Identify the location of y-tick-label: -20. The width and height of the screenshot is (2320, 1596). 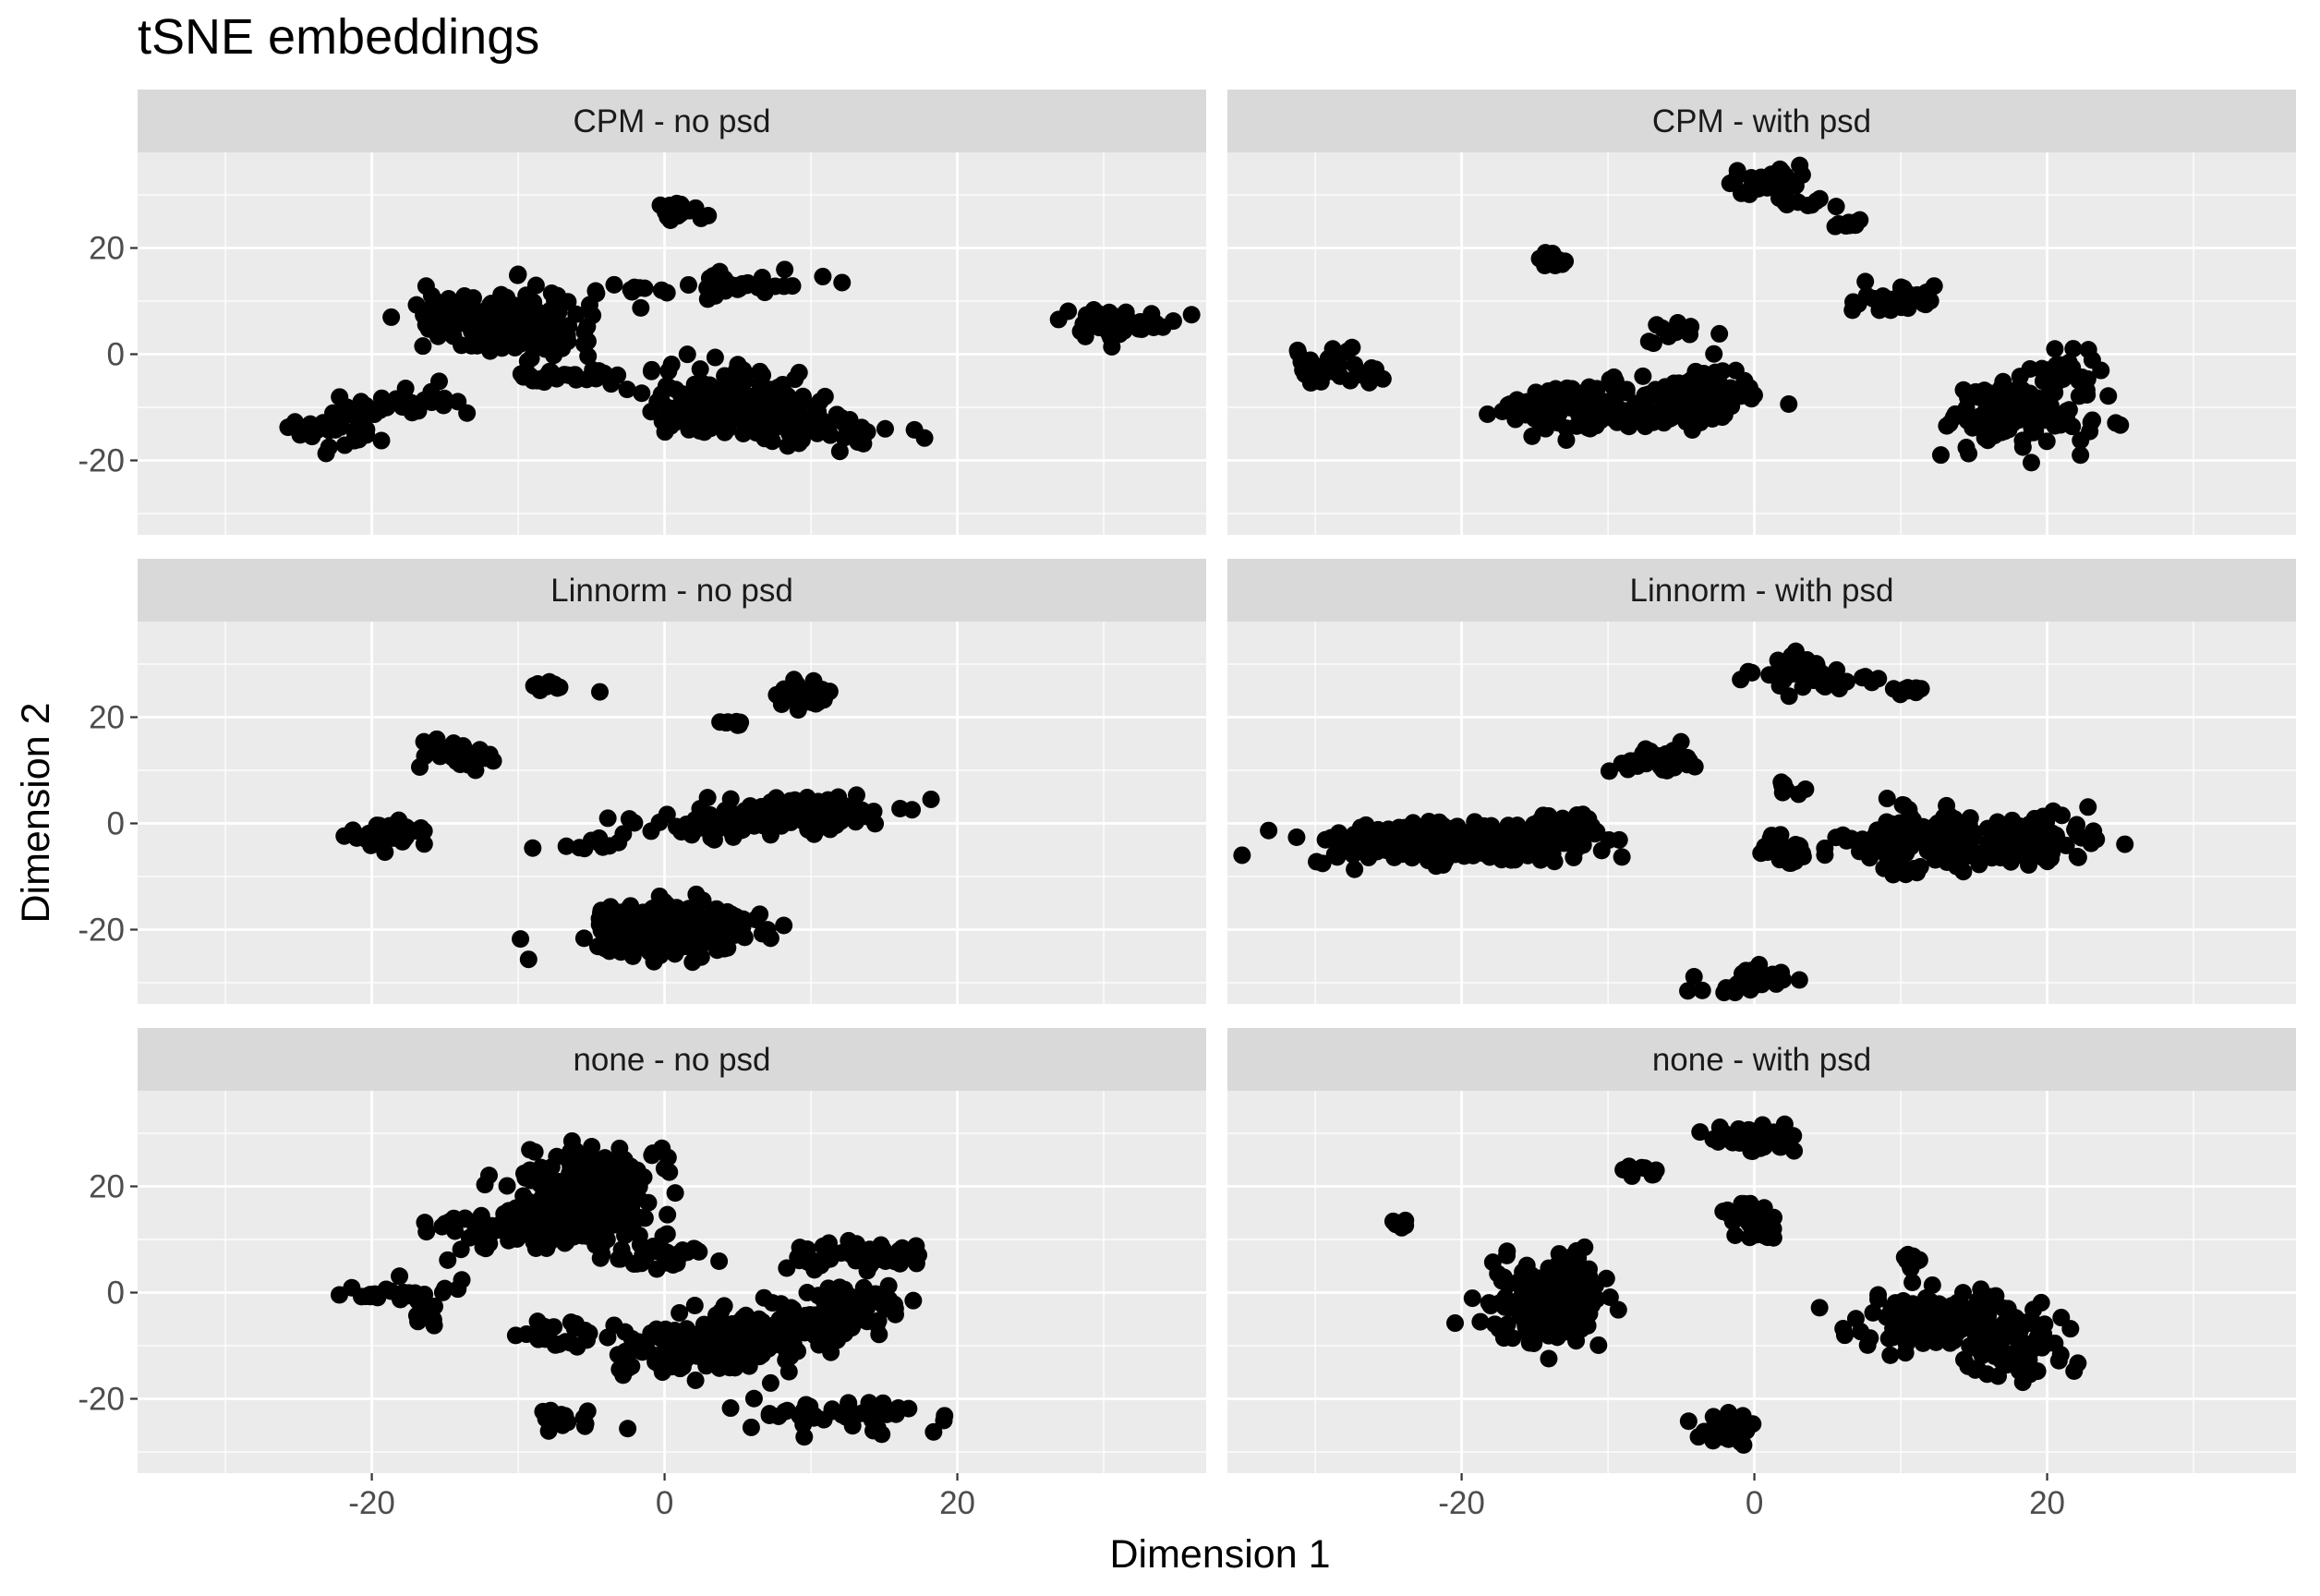
(101, 461).